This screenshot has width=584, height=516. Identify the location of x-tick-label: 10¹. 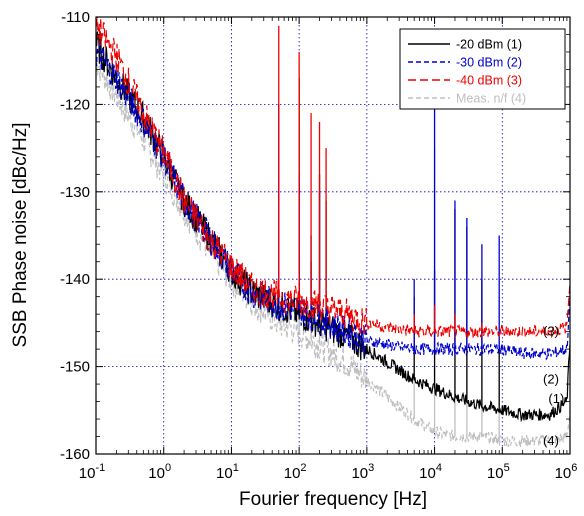
(227, 472).